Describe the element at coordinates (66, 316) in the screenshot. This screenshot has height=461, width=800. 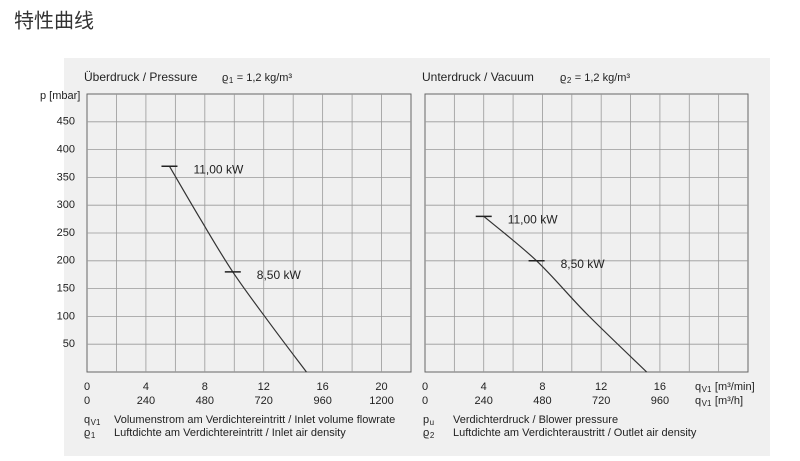
I see `y-tick-label: 100` at that location.